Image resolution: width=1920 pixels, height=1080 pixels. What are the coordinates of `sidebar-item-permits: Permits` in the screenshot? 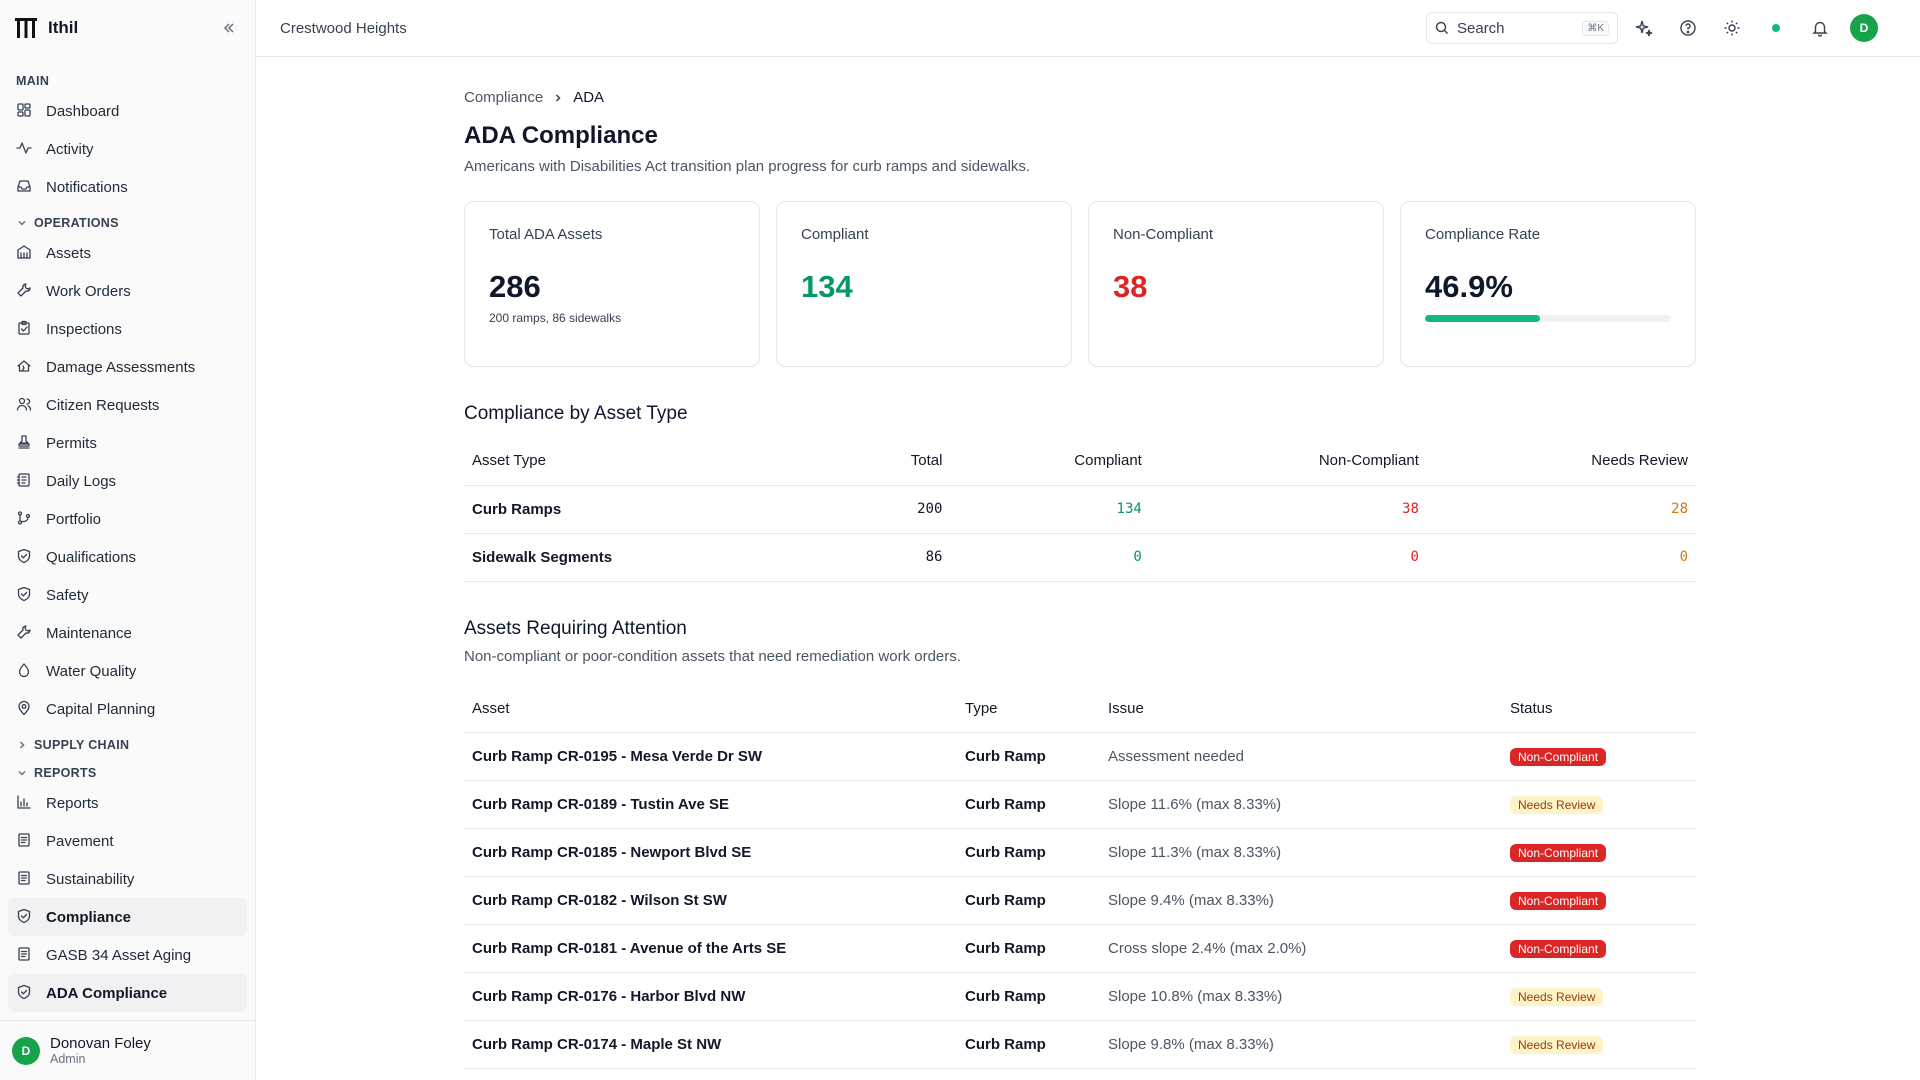 It's located at (127, 443).